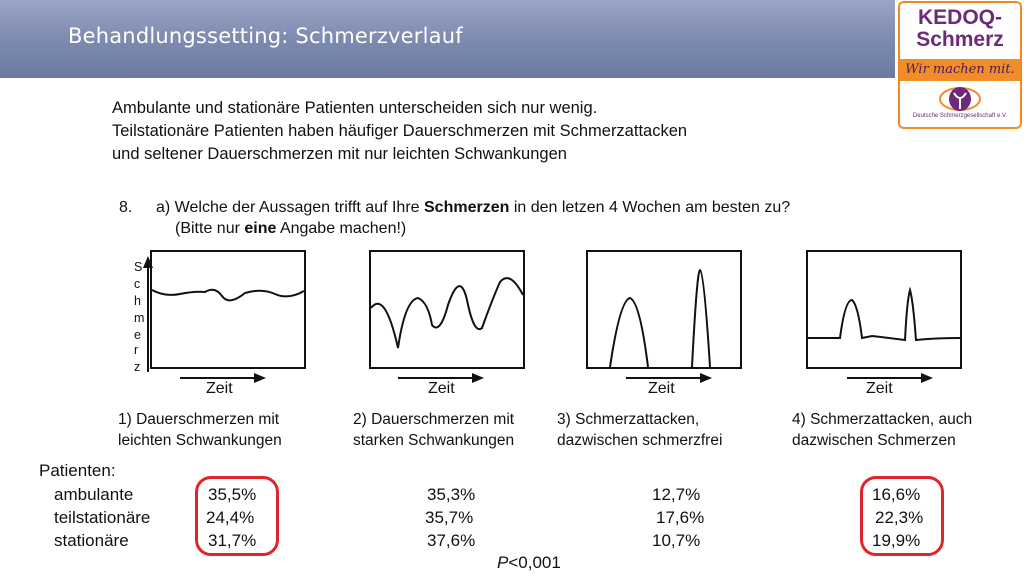 This screenshot has width=1024, height=576. I want to click on value-cell: 16,6%, so click(896, 494).